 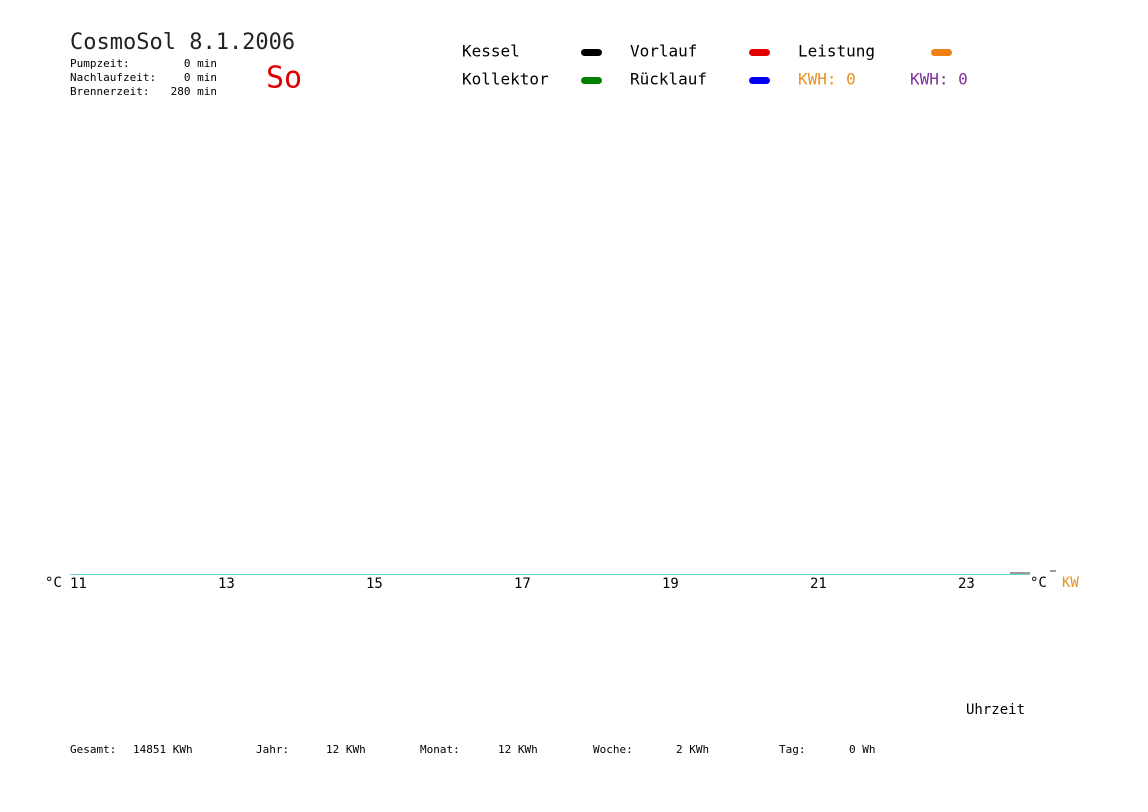 I want to click on info-label: Pumpzeit:, so click(x=100, y=63).